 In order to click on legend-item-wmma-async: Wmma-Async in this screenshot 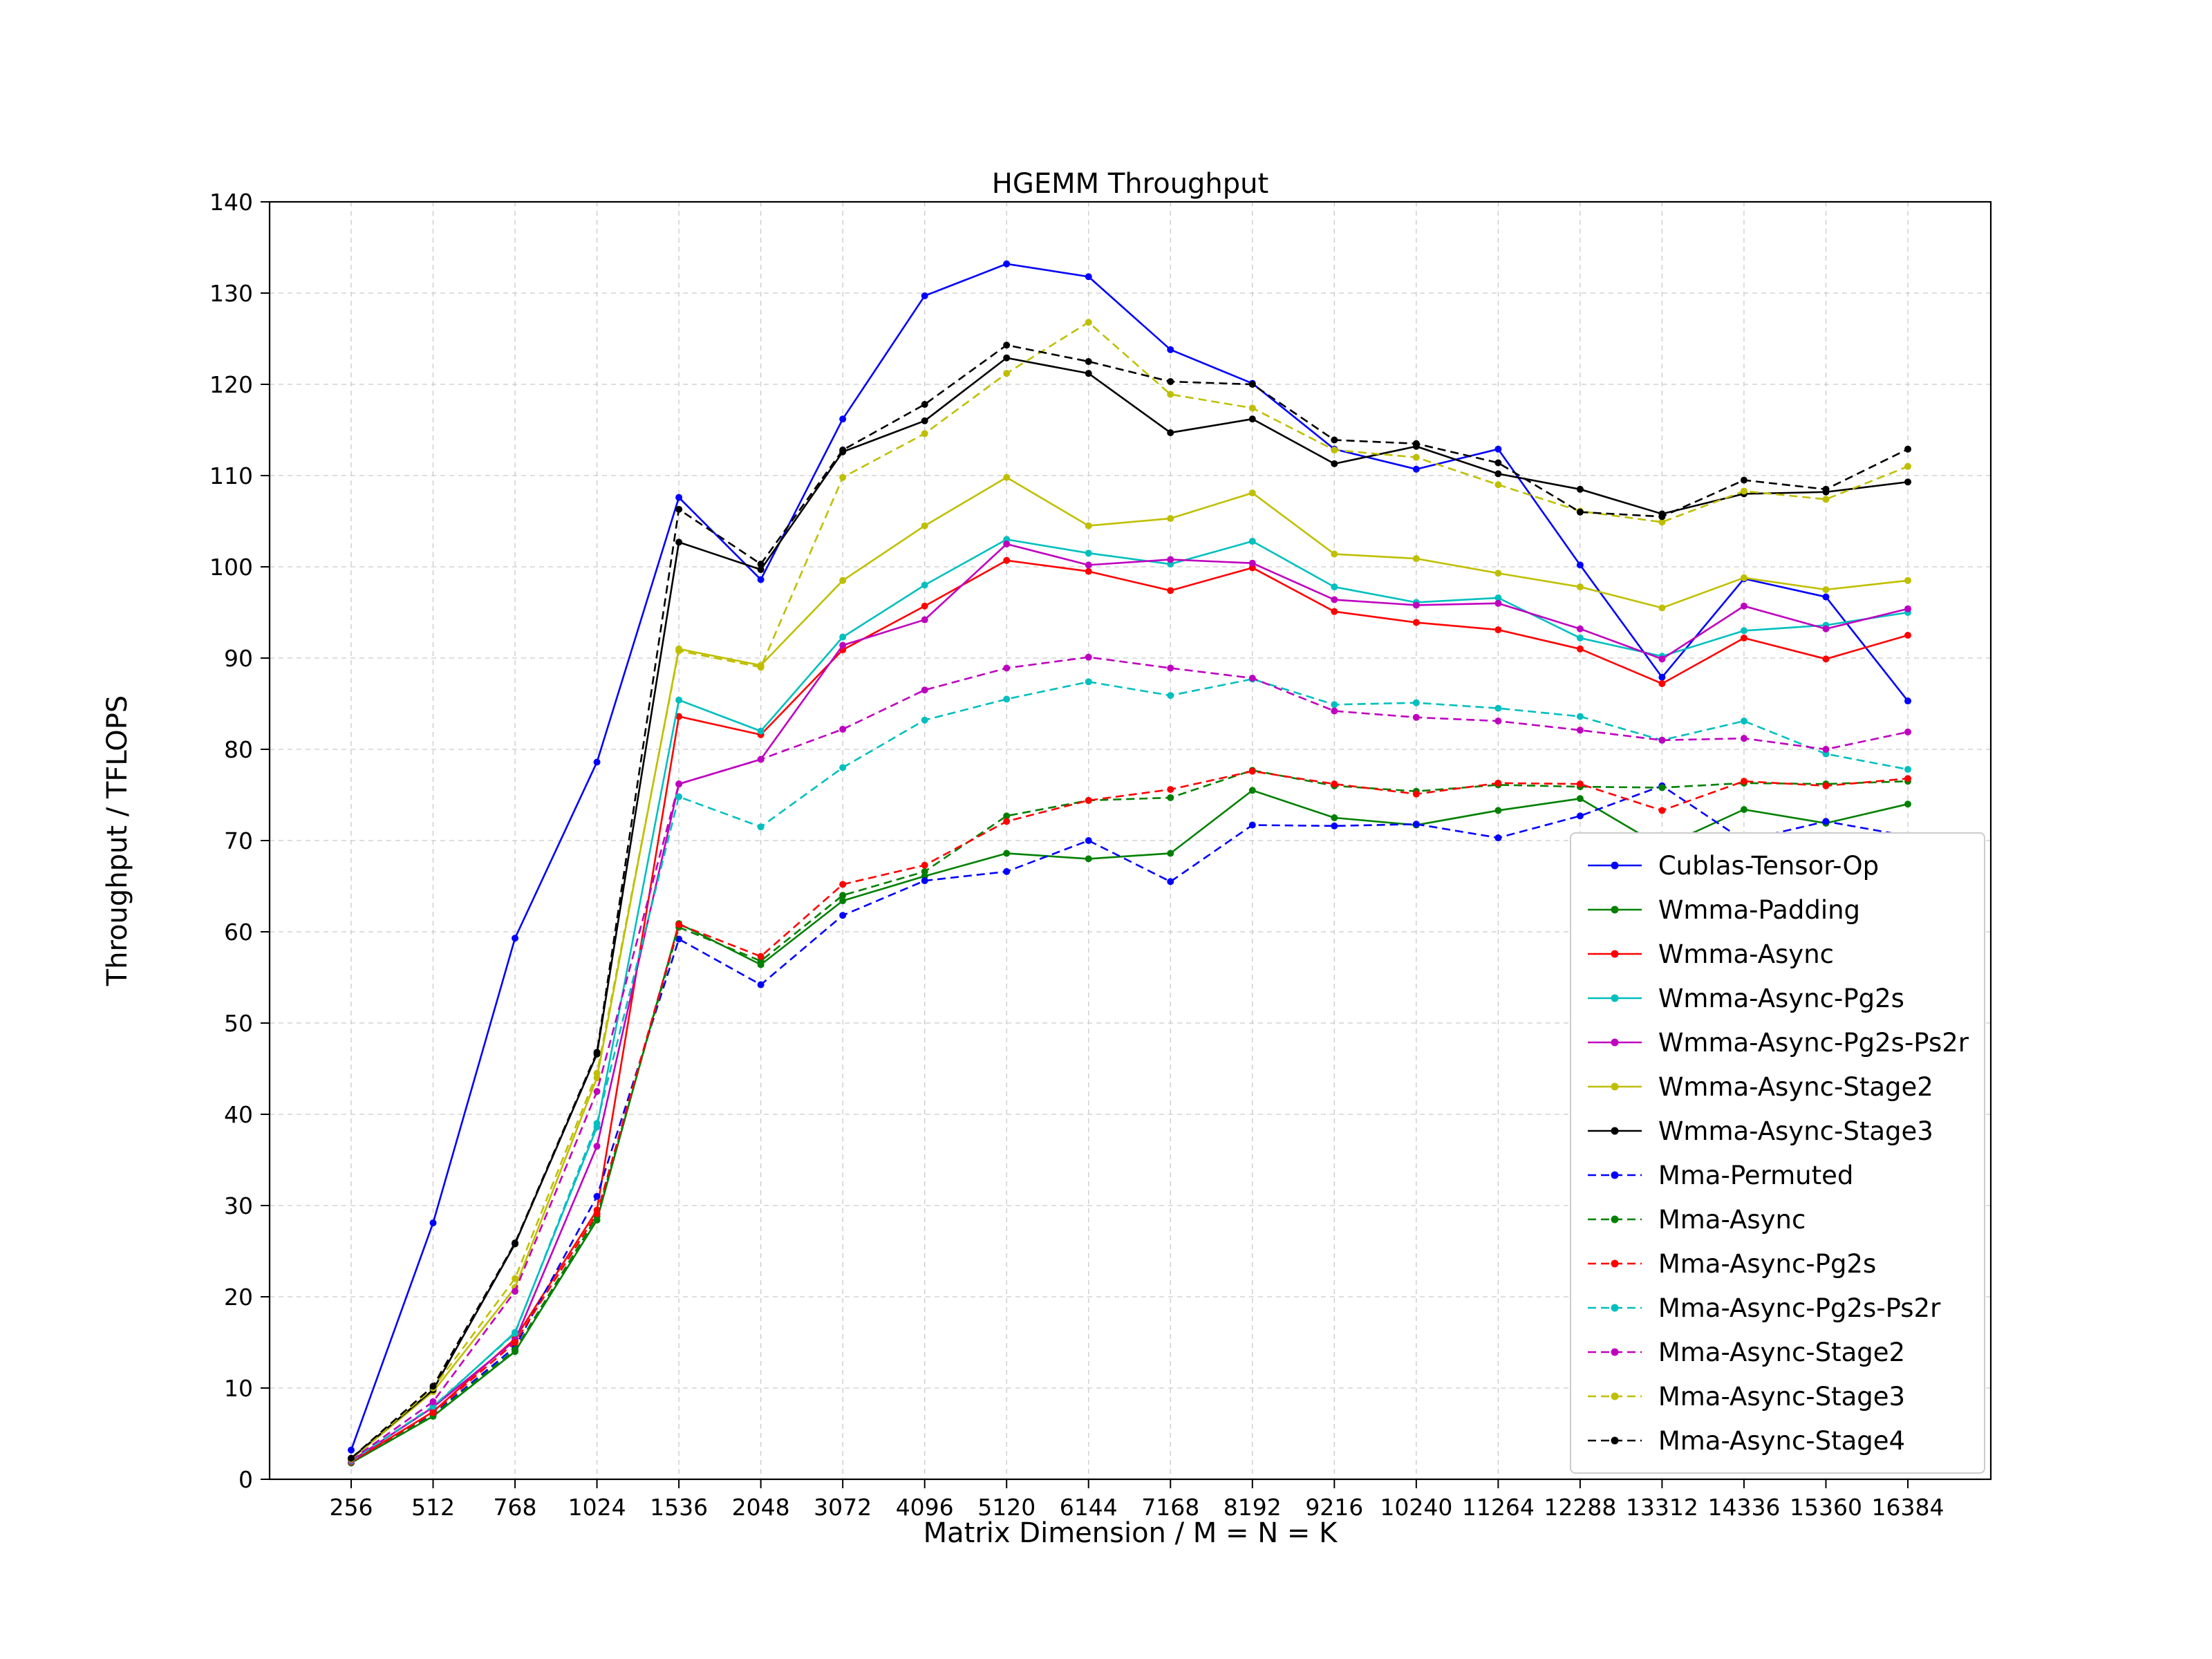, I will do `click(1778, 954)`.